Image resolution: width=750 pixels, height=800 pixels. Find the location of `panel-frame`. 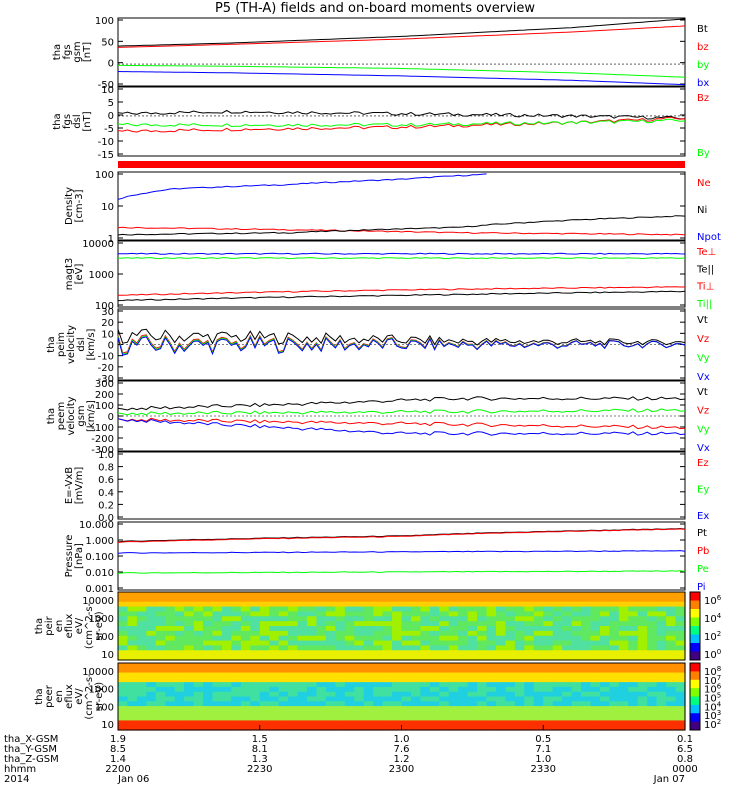

panel-frame is located at coordinates (401, 626).